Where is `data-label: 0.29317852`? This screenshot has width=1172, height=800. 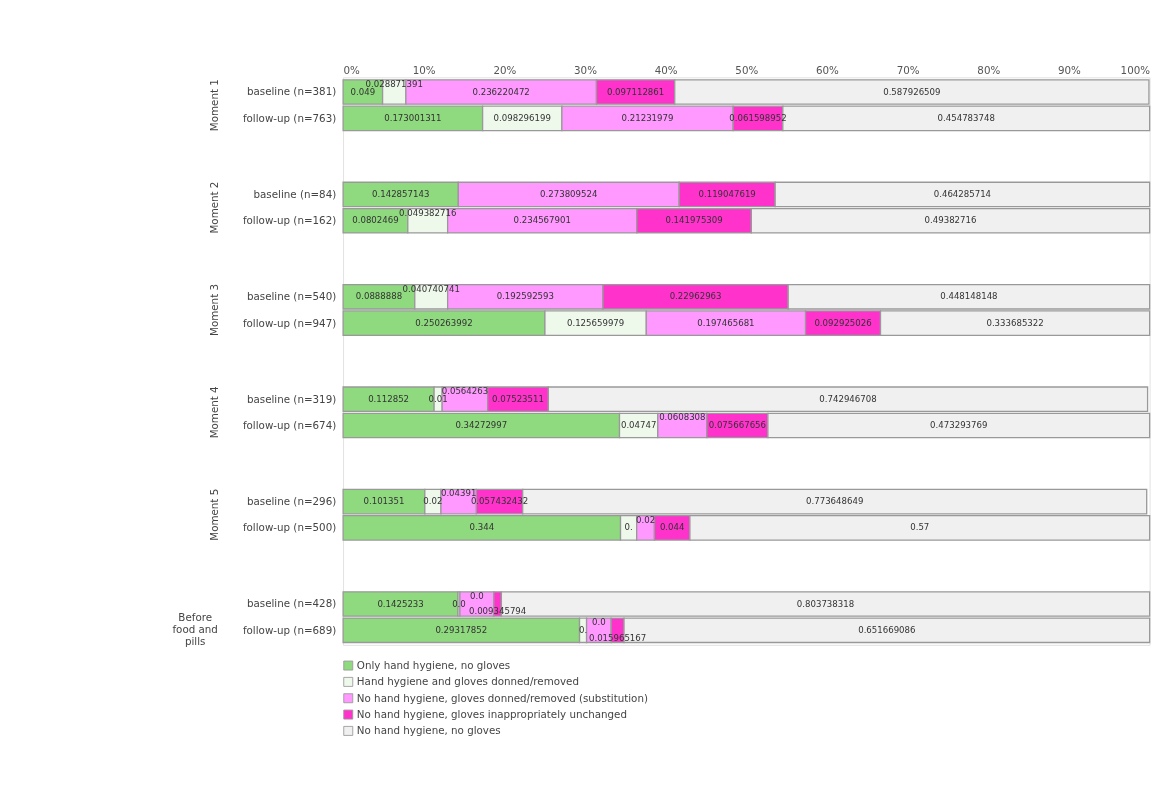
data-label: 0.29317852 is located at coordinates (461, 629).